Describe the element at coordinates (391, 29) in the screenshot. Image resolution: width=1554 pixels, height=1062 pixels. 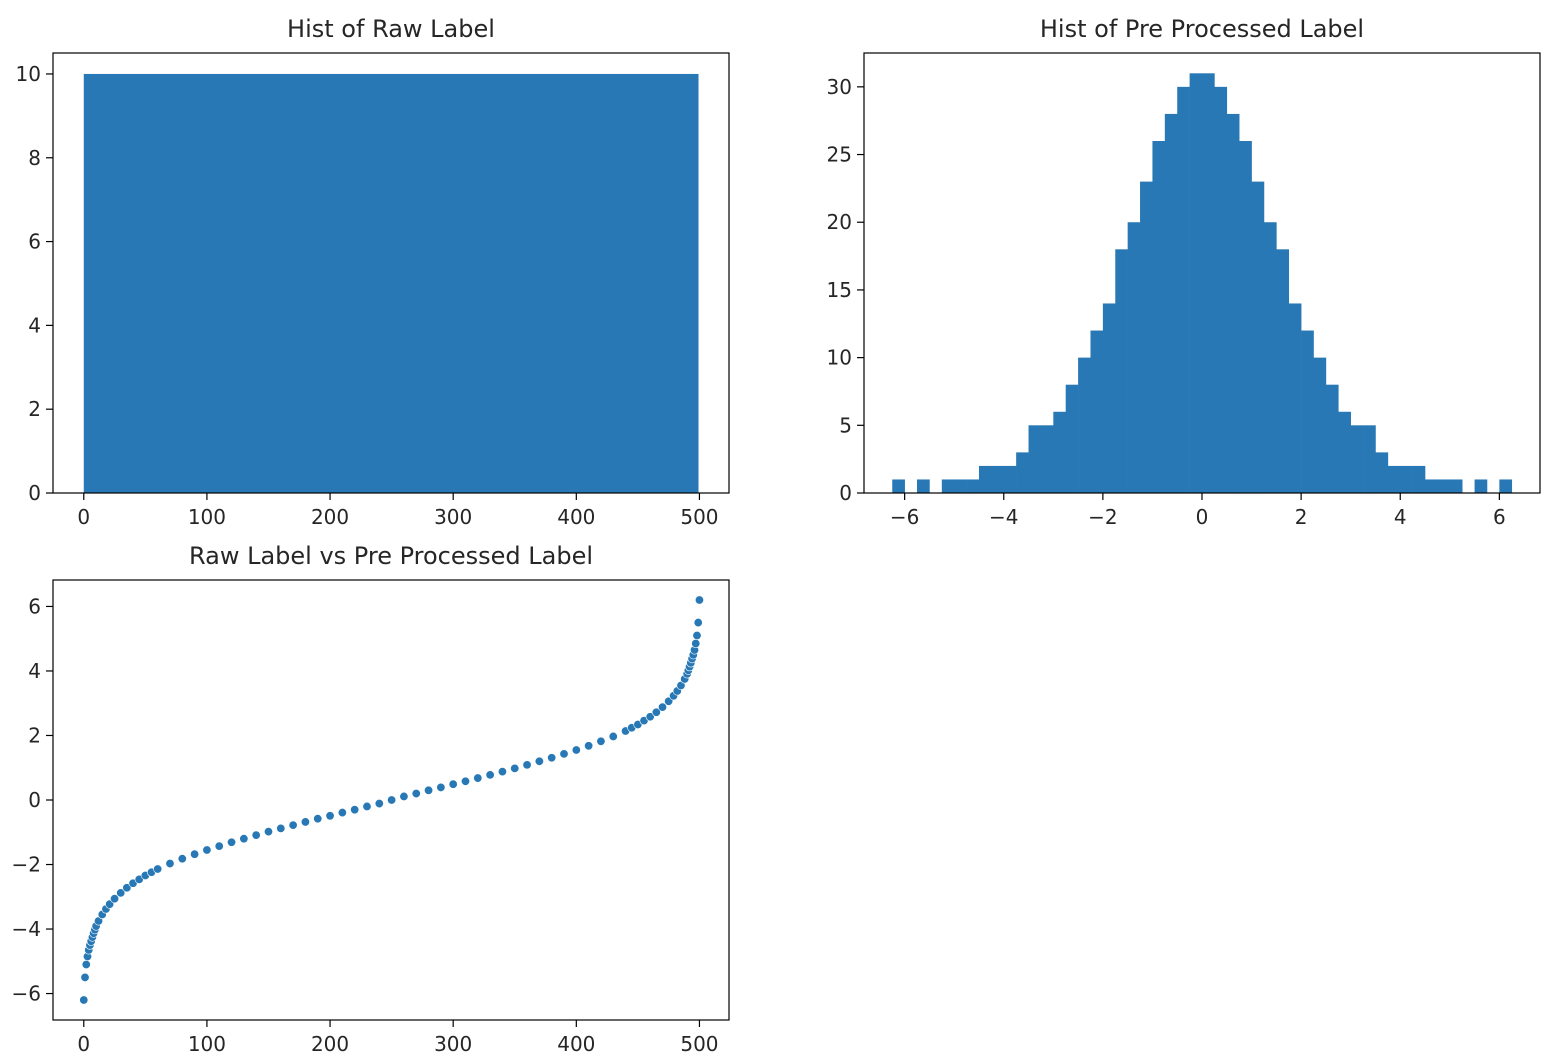
I see `raw-hist-title: Hist of Raw Label` at that location.